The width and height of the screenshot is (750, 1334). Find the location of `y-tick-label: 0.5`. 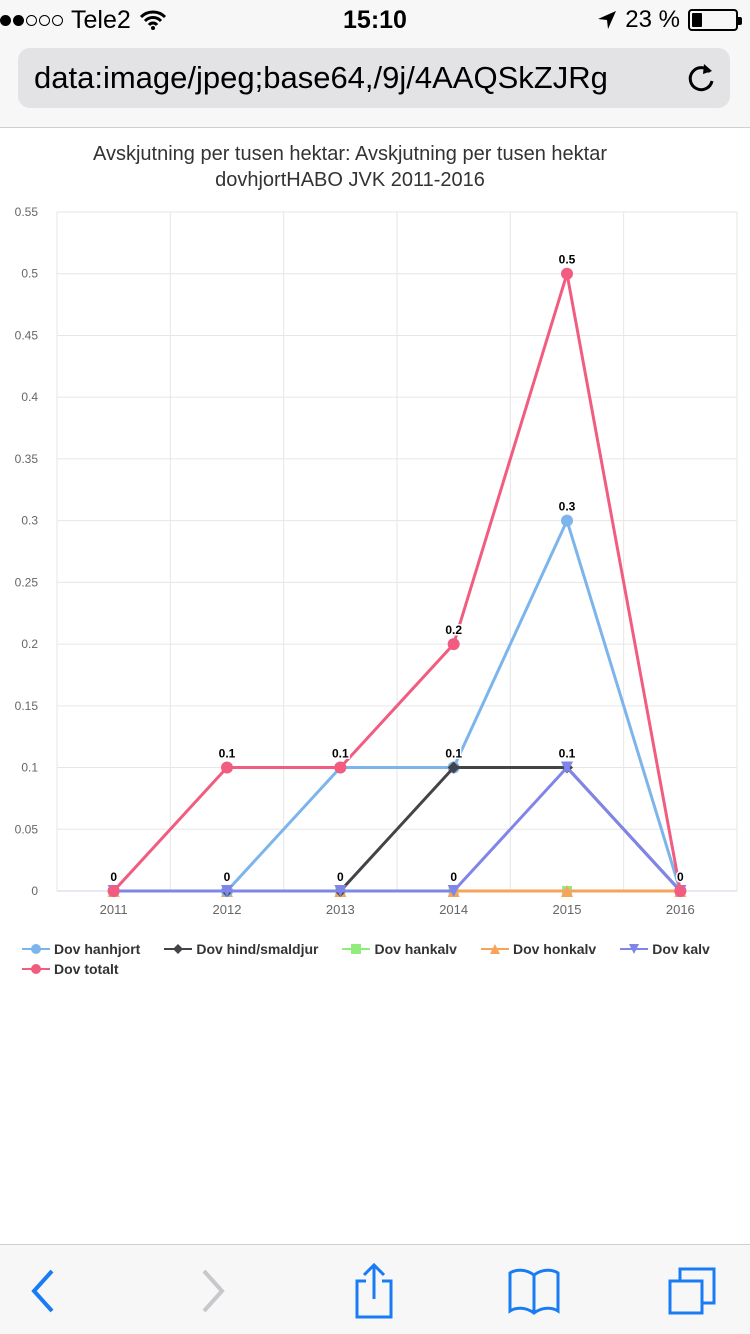

y-tick-label: 0.5 is located at coordinates (29, 274).